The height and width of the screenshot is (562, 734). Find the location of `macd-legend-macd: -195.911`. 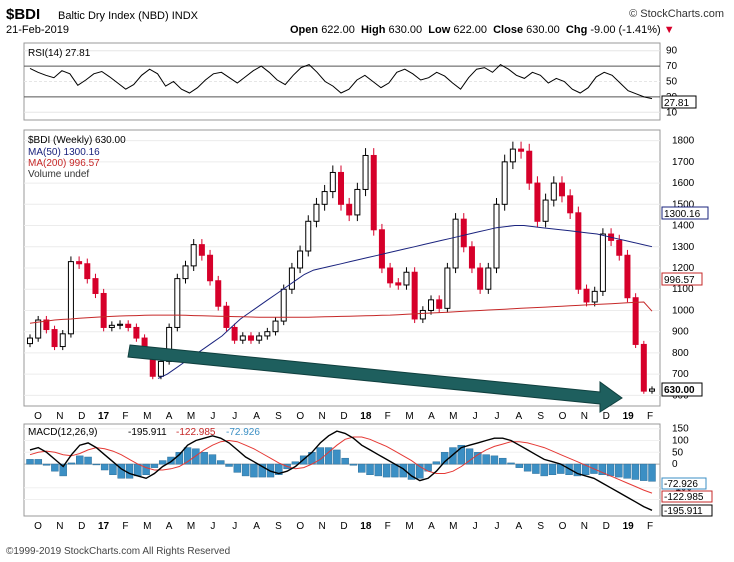

macd-legend-macd: -195.911 is located at coordinates (147, 432).